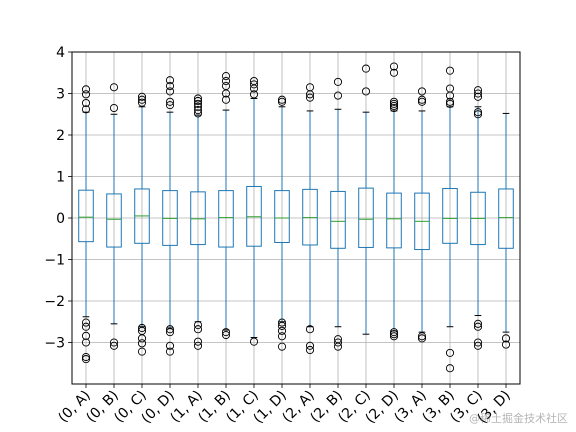  Describe the element at coordinates (60, 178) in the screenshot. I see `y-tick-label: 1` at that location.